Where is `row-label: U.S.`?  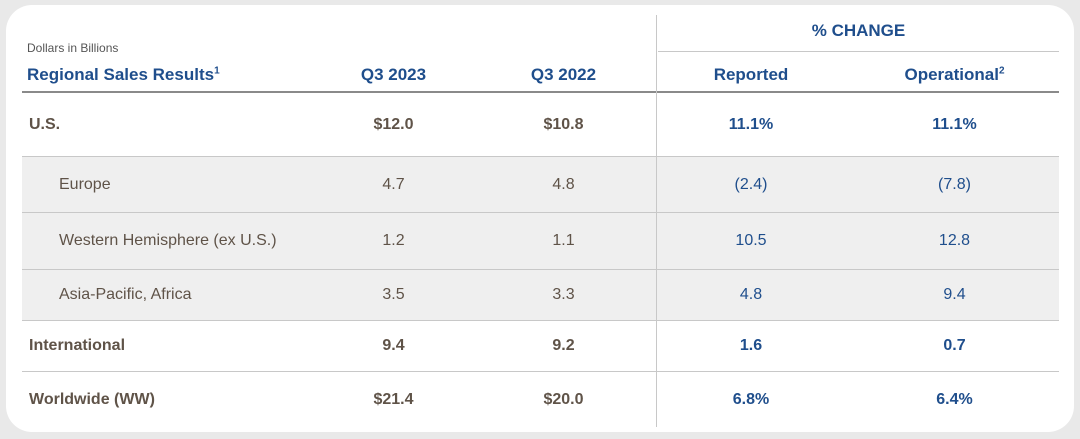 row-label: U.S. is located at coordinates (45, 124).